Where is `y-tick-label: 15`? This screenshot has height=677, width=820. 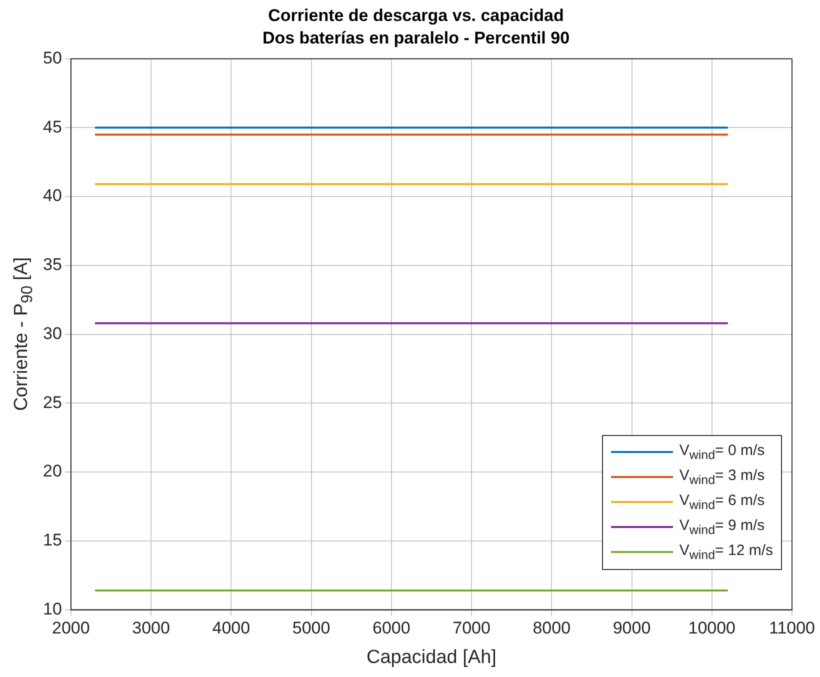
y-tick-label: 15 is located at coordinates (52, 540).